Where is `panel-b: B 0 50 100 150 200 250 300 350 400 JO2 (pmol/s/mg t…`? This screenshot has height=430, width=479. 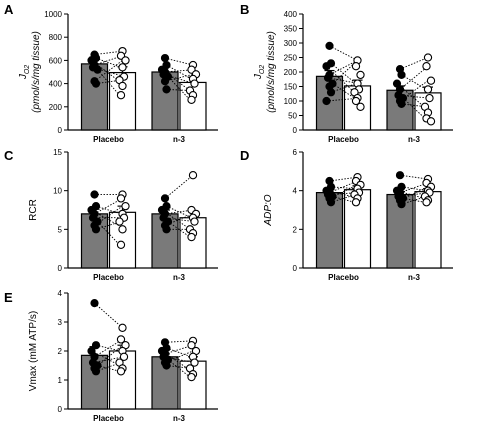 panel-b: B 0 50 100 150 200 250 300 350 400 JO2 (pmol/s/mg t… is located at coordinates (346, 73).